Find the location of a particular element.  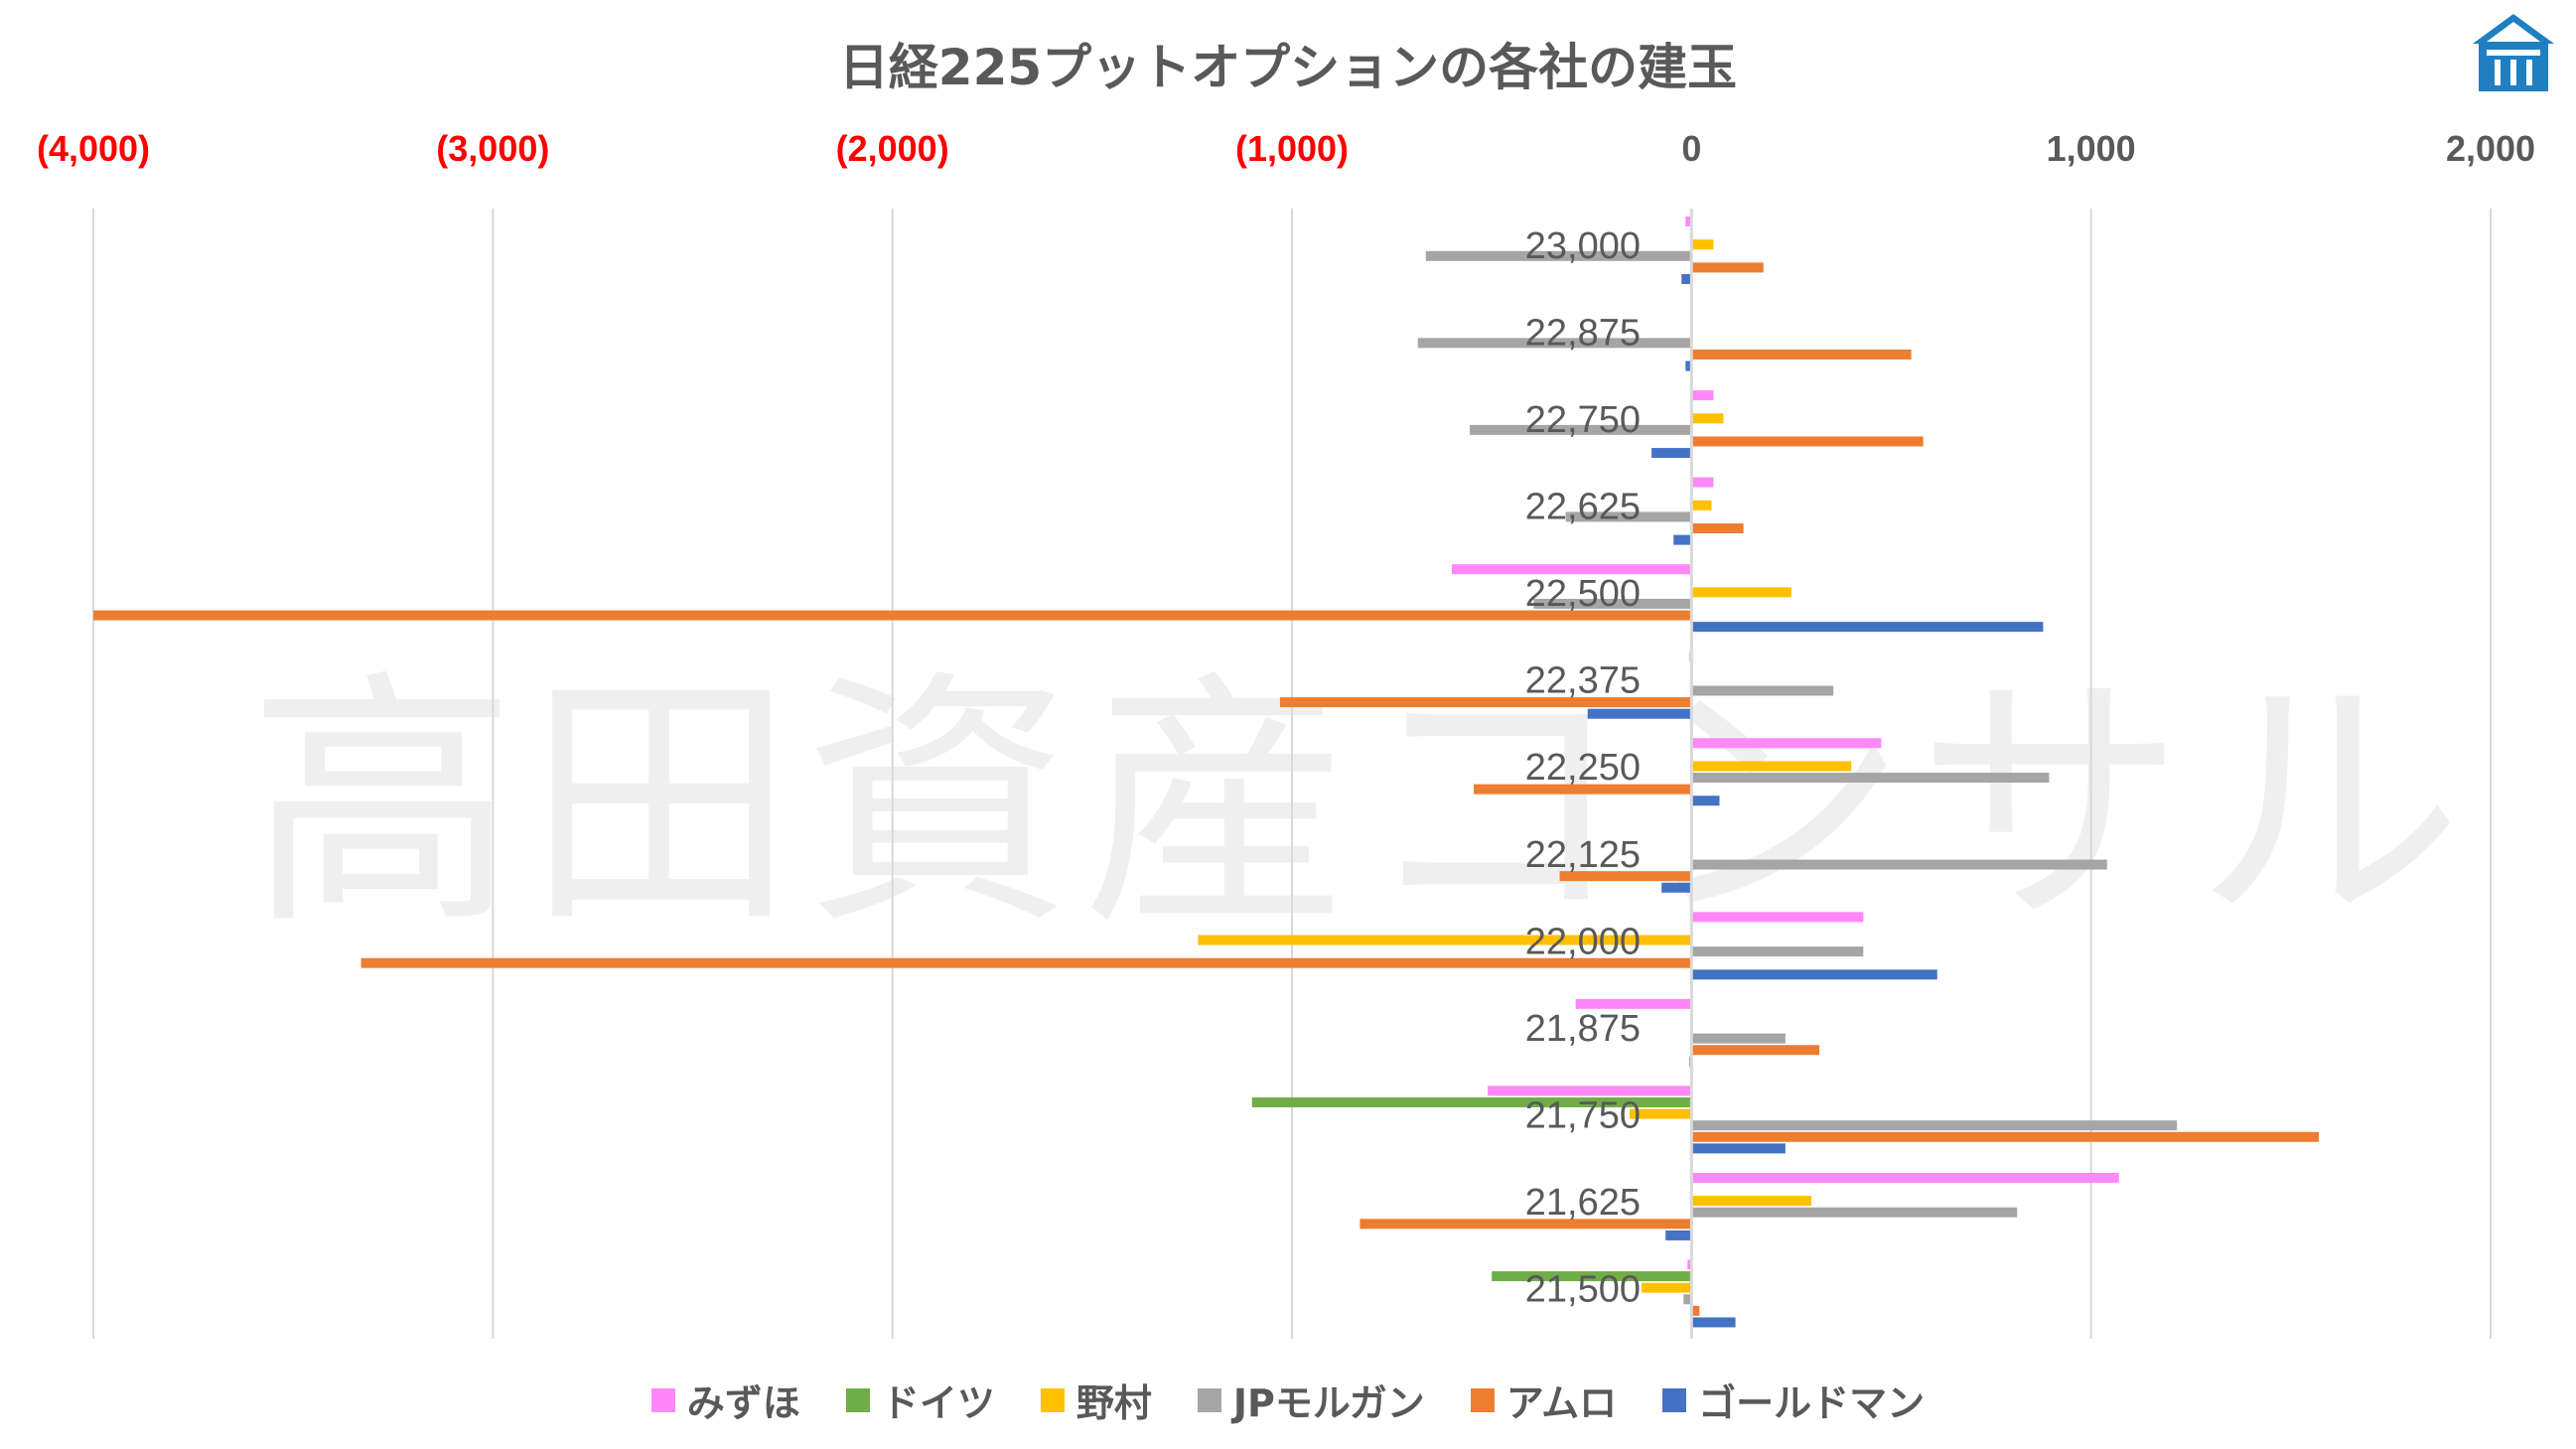

y-category-label: 23,000 is located at coordinates (1583, 246).